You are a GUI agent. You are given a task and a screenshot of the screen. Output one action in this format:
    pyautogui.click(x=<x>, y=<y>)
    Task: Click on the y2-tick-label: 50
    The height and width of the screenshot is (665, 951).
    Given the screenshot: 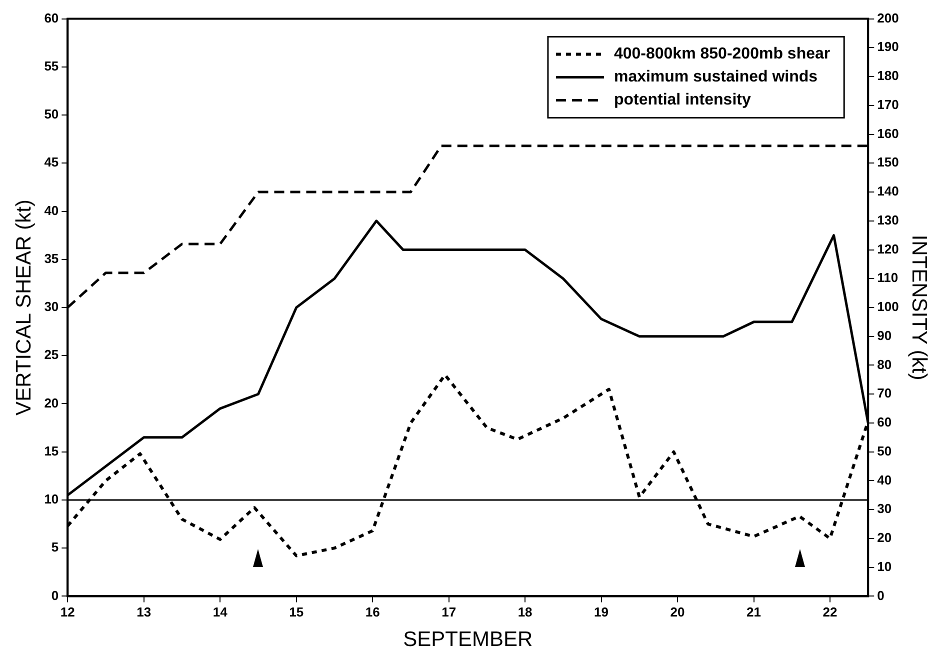 What is the action you would take?
    pyautogui.click(x=884, y=450)
    